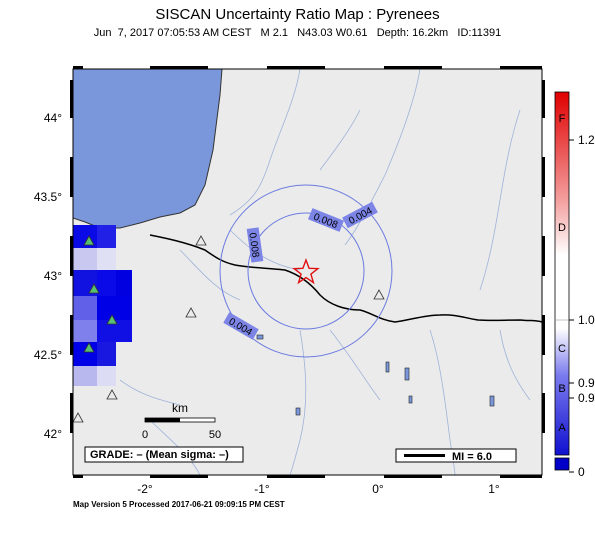 The width and height of the screenshot is (595, 543). I want to click on scale-bar: km 0 50, so click(181, 421).